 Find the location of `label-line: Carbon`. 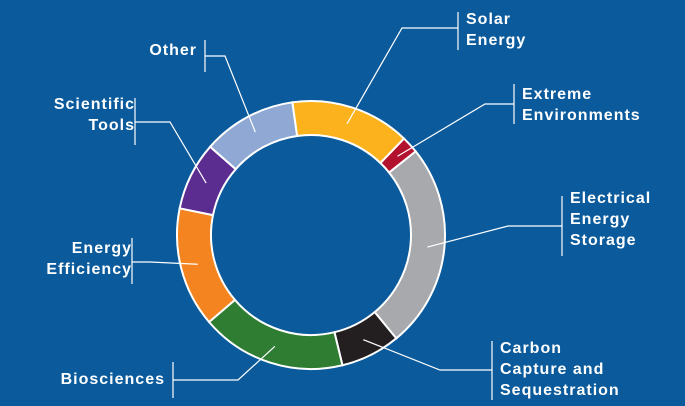

label-line: Carbon is located at coordinates (531, 348).